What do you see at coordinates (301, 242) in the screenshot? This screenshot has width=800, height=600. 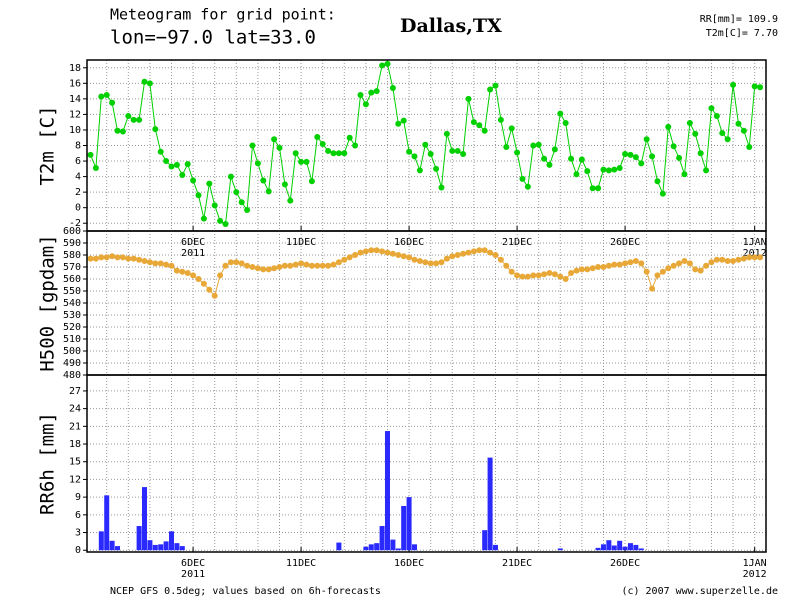 I see `x-tick-label: 11DEC` at bounding box center [301, 242].